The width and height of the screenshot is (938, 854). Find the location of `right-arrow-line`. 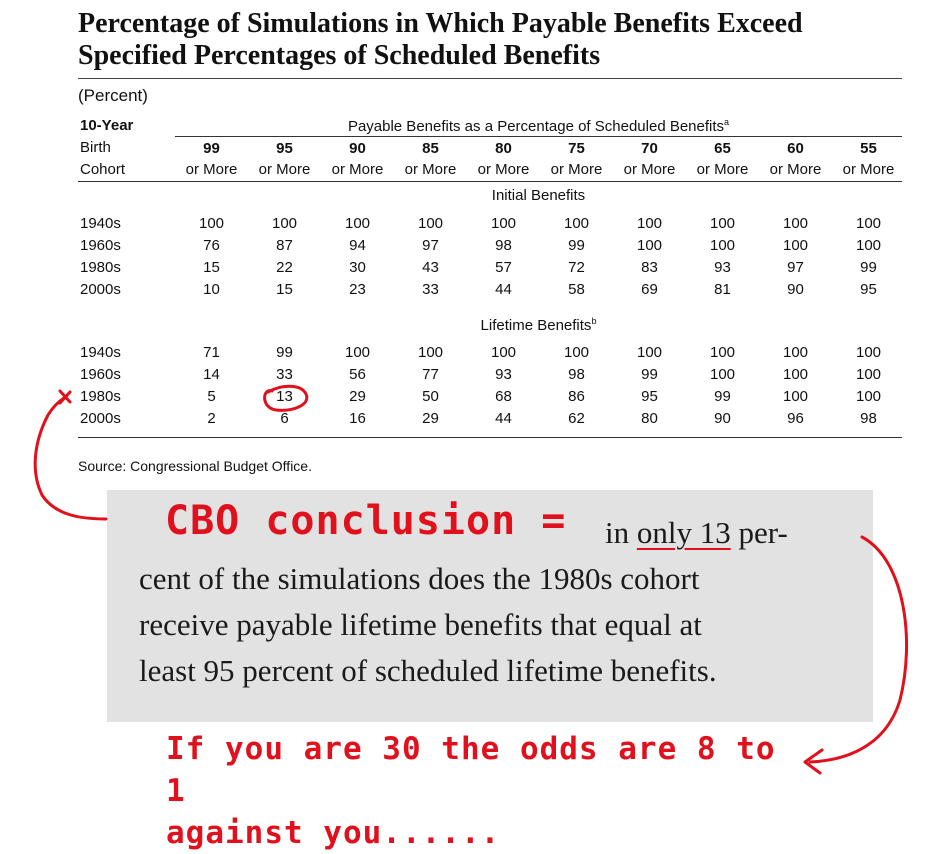

right-arrow-line is located at coordinates (858, 649).